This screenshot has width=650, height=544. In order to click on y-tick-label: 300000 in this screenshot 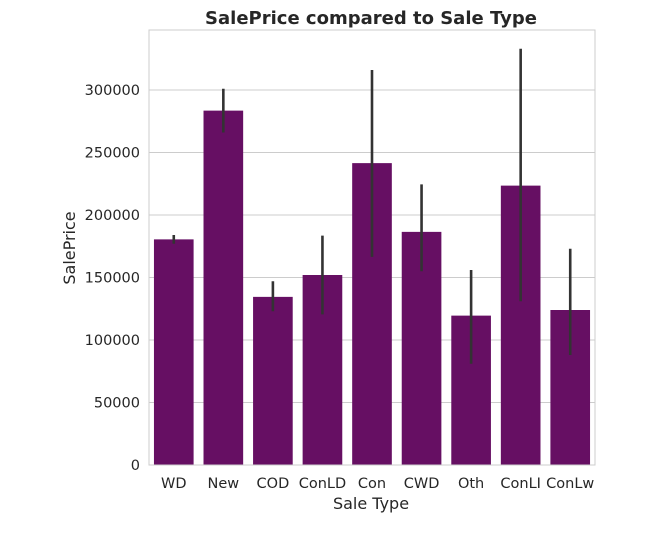, I will do `click(112, 91)`.